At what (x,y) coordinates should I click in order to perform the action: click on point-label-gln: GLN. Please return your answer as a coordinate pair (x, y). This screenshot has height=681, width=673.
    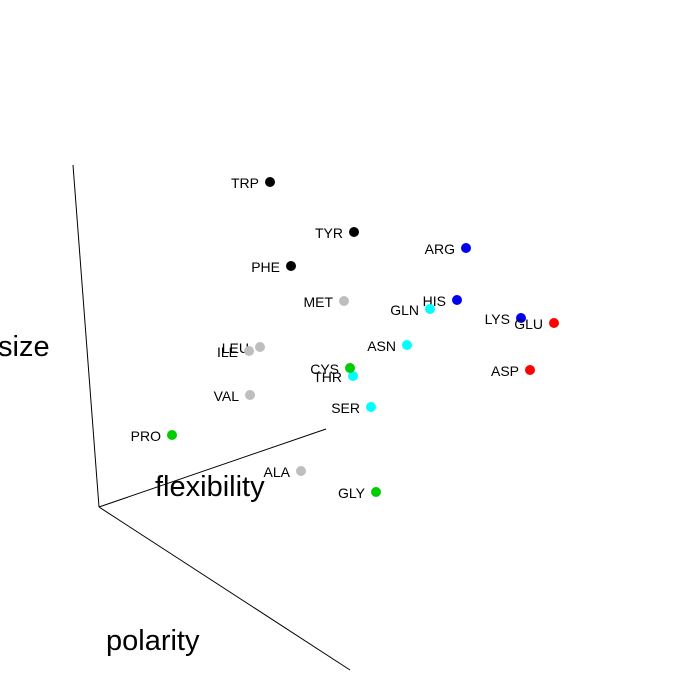
    Looking at the image, I should click on (404, 310).